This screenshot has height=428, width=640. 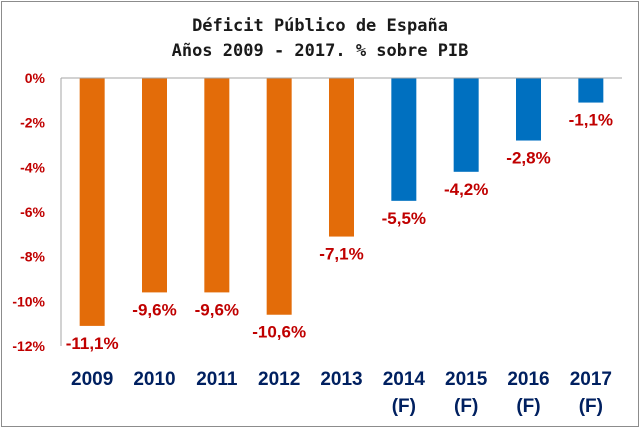 I want to click on bar-2017, so click(x=591, y=90).